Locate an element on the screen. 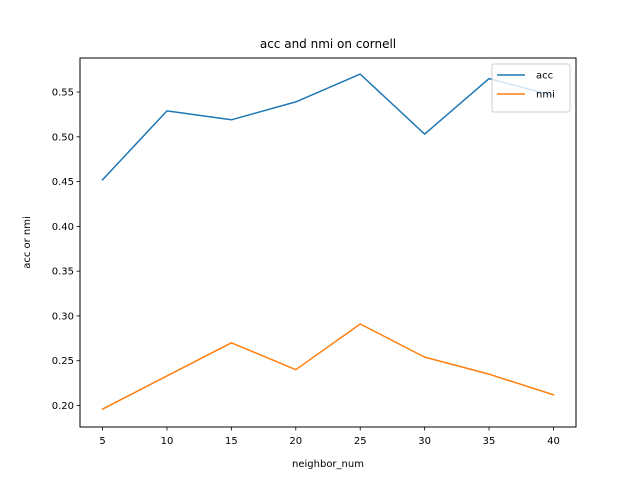  legend-box is located at coordinates (531, 88).